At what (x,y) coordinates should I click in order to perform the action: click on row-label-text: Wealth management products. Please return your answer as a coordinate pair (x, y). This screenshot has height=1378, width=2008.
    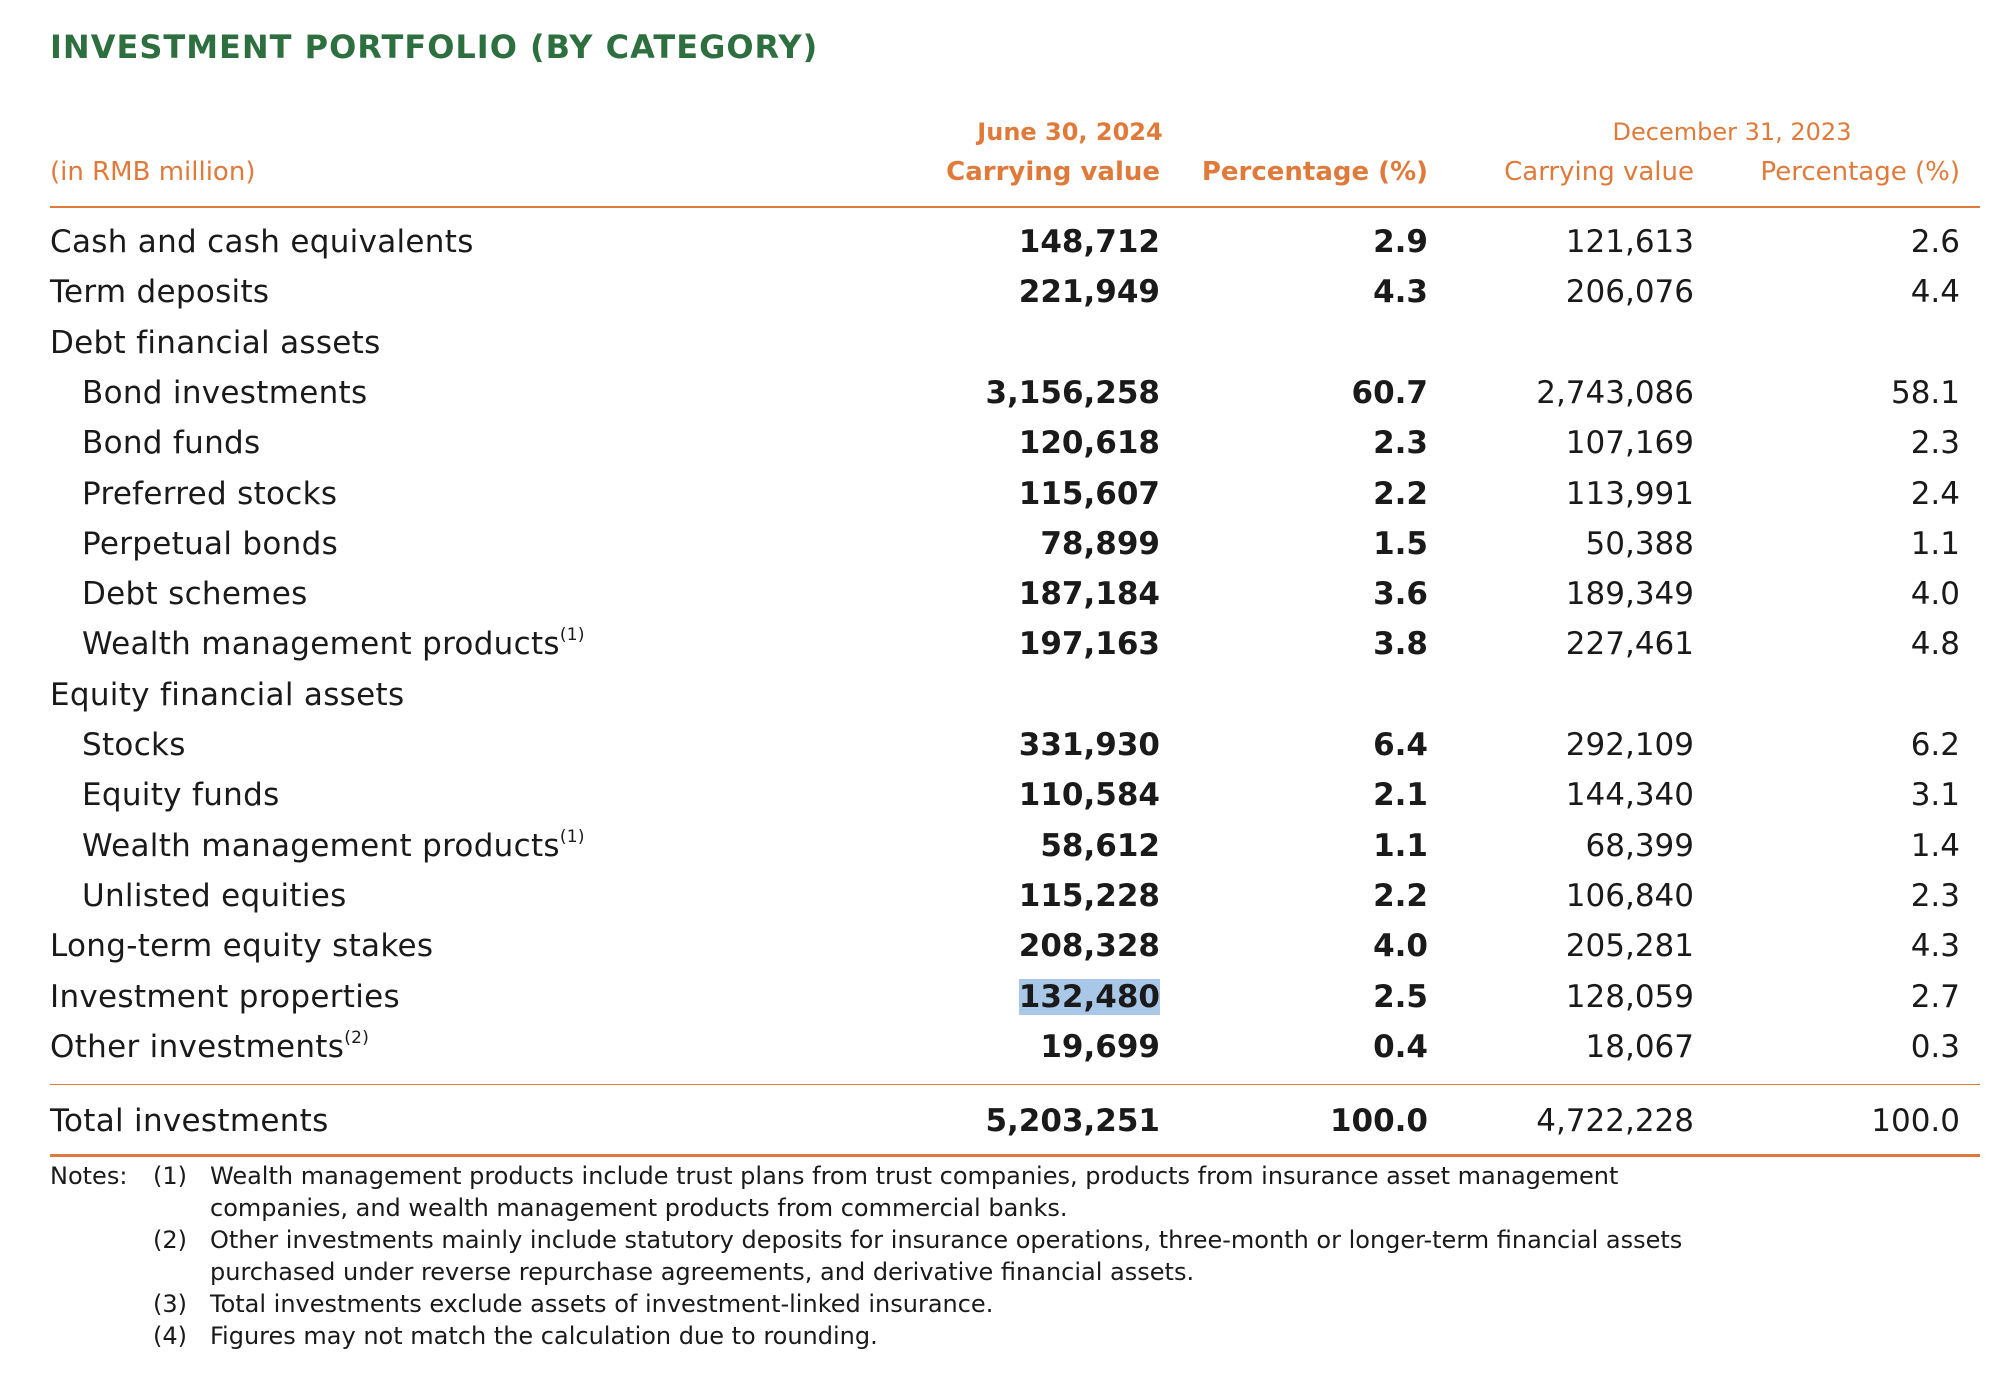
    Looking at the image, I should click on (321, 644).